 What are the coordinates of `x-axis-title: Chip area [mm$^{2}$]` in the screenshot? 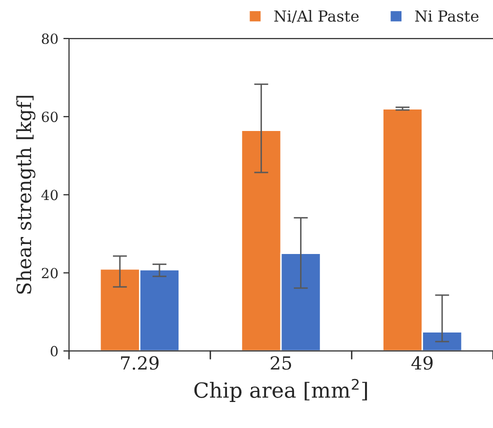 It's located at (280, 390).